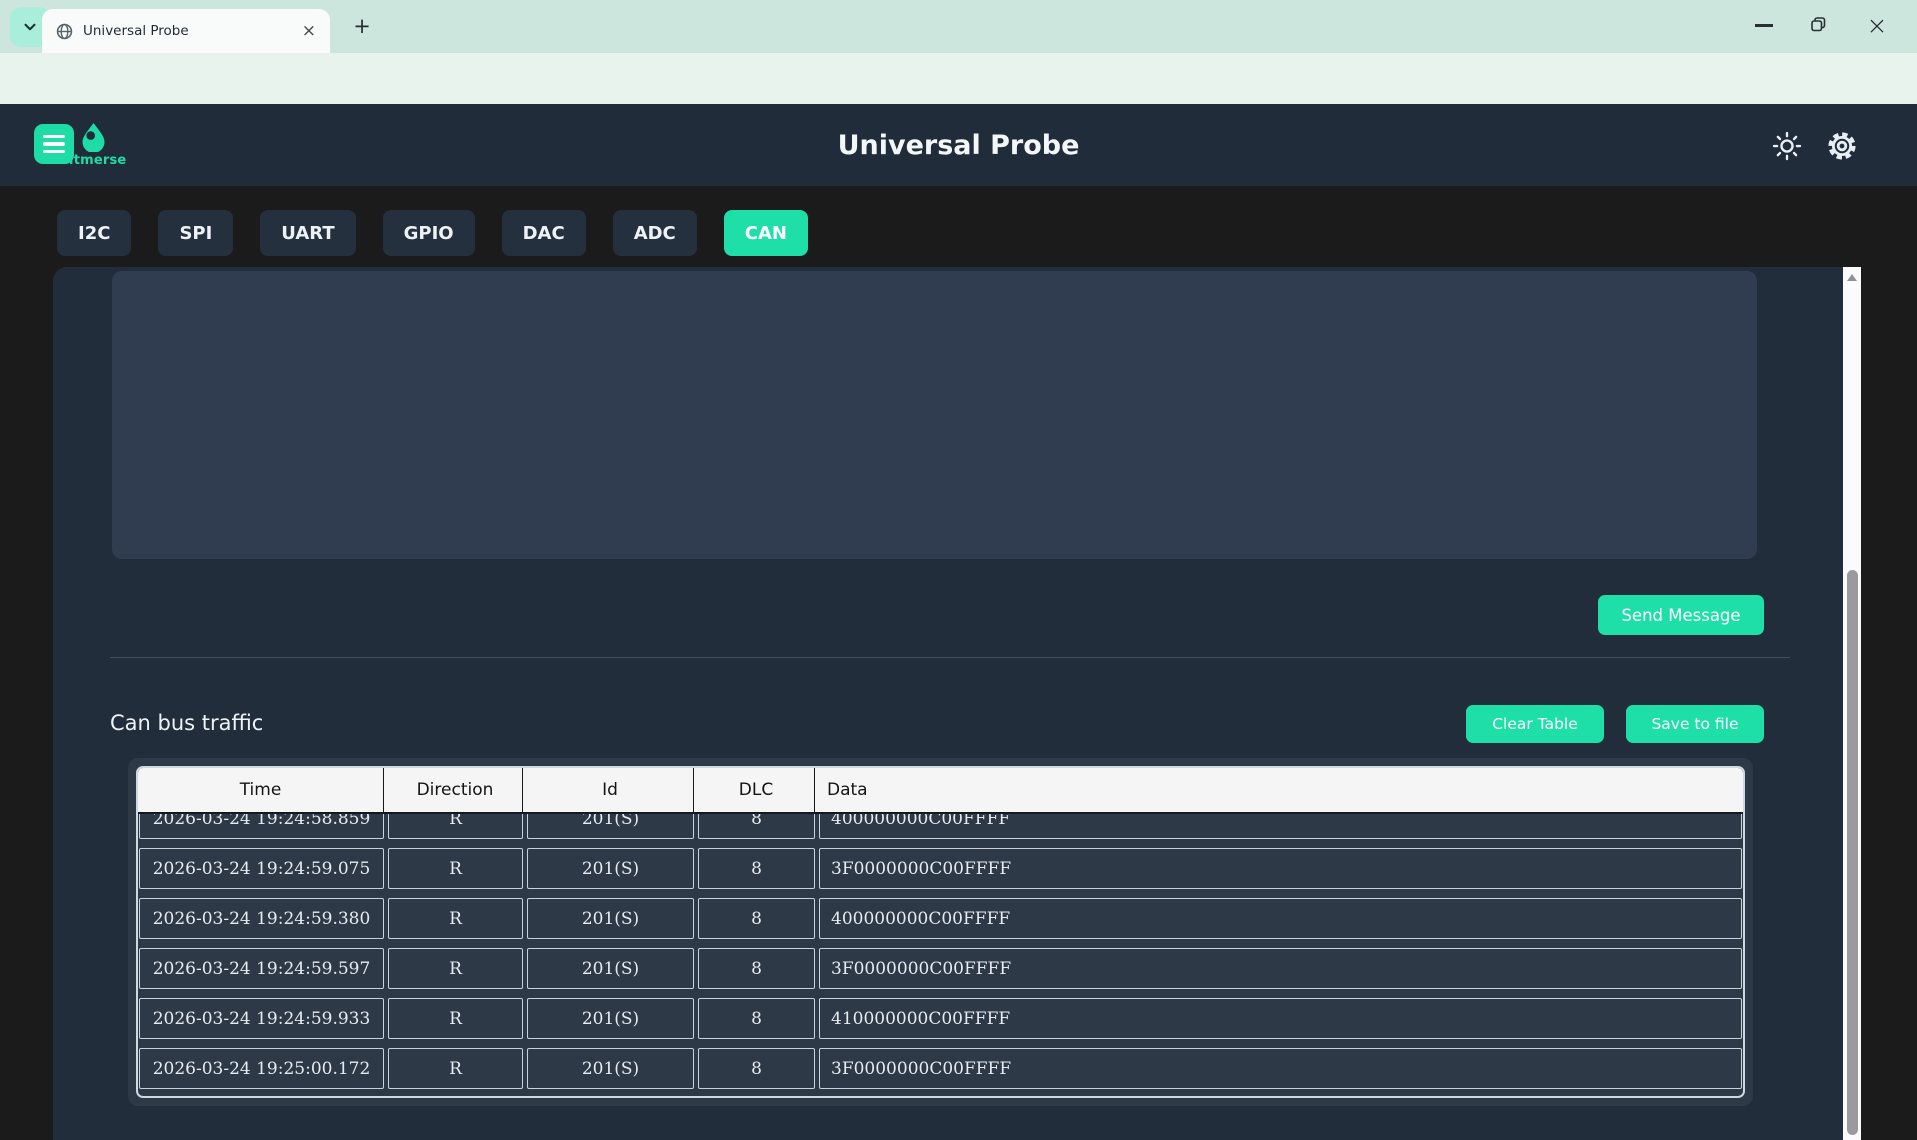  What do you see at coordinates (1695, 724) in the screenshot?
I see `save-to-file-button: Save to file` at bounding box center [1695, 724].